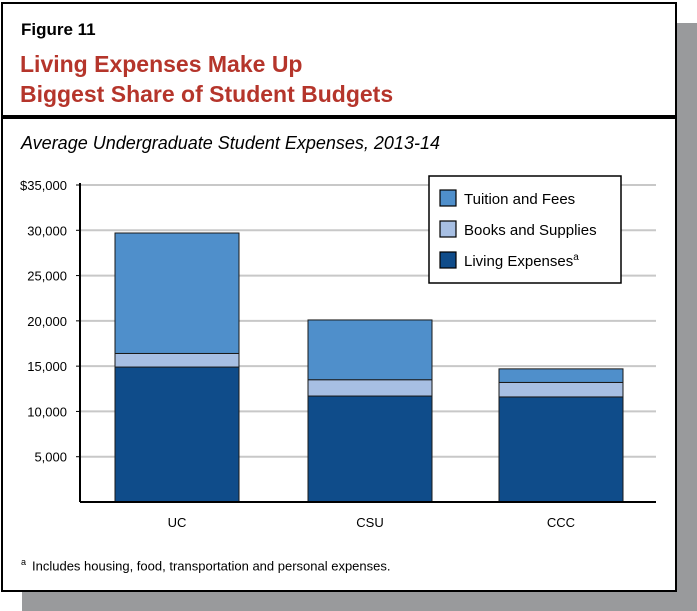 The height and width of the screenshot is (611, 697). Describe the element at coordinates (24, 562) in the screenshot. I see `footnote-marker: a` at that location.